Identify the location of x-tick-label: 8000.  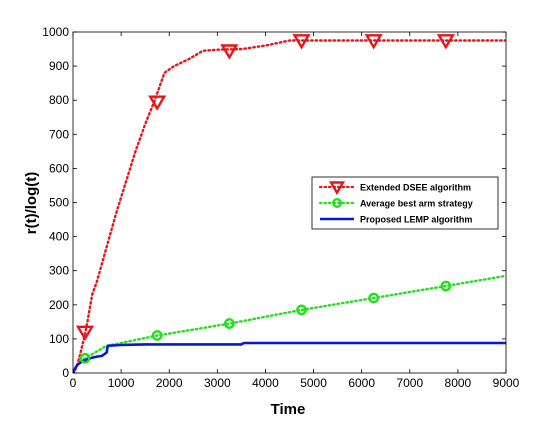
(458, 383).